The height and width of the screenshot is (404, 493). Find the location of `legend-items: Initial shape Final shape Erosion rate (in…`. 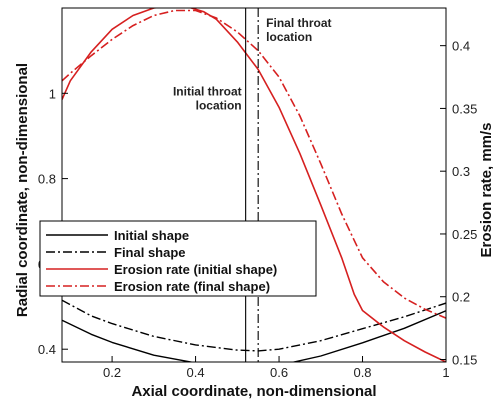

legend-items: Initial shape Final shape Erosion rate (in… is located at coordinates (161, 261).